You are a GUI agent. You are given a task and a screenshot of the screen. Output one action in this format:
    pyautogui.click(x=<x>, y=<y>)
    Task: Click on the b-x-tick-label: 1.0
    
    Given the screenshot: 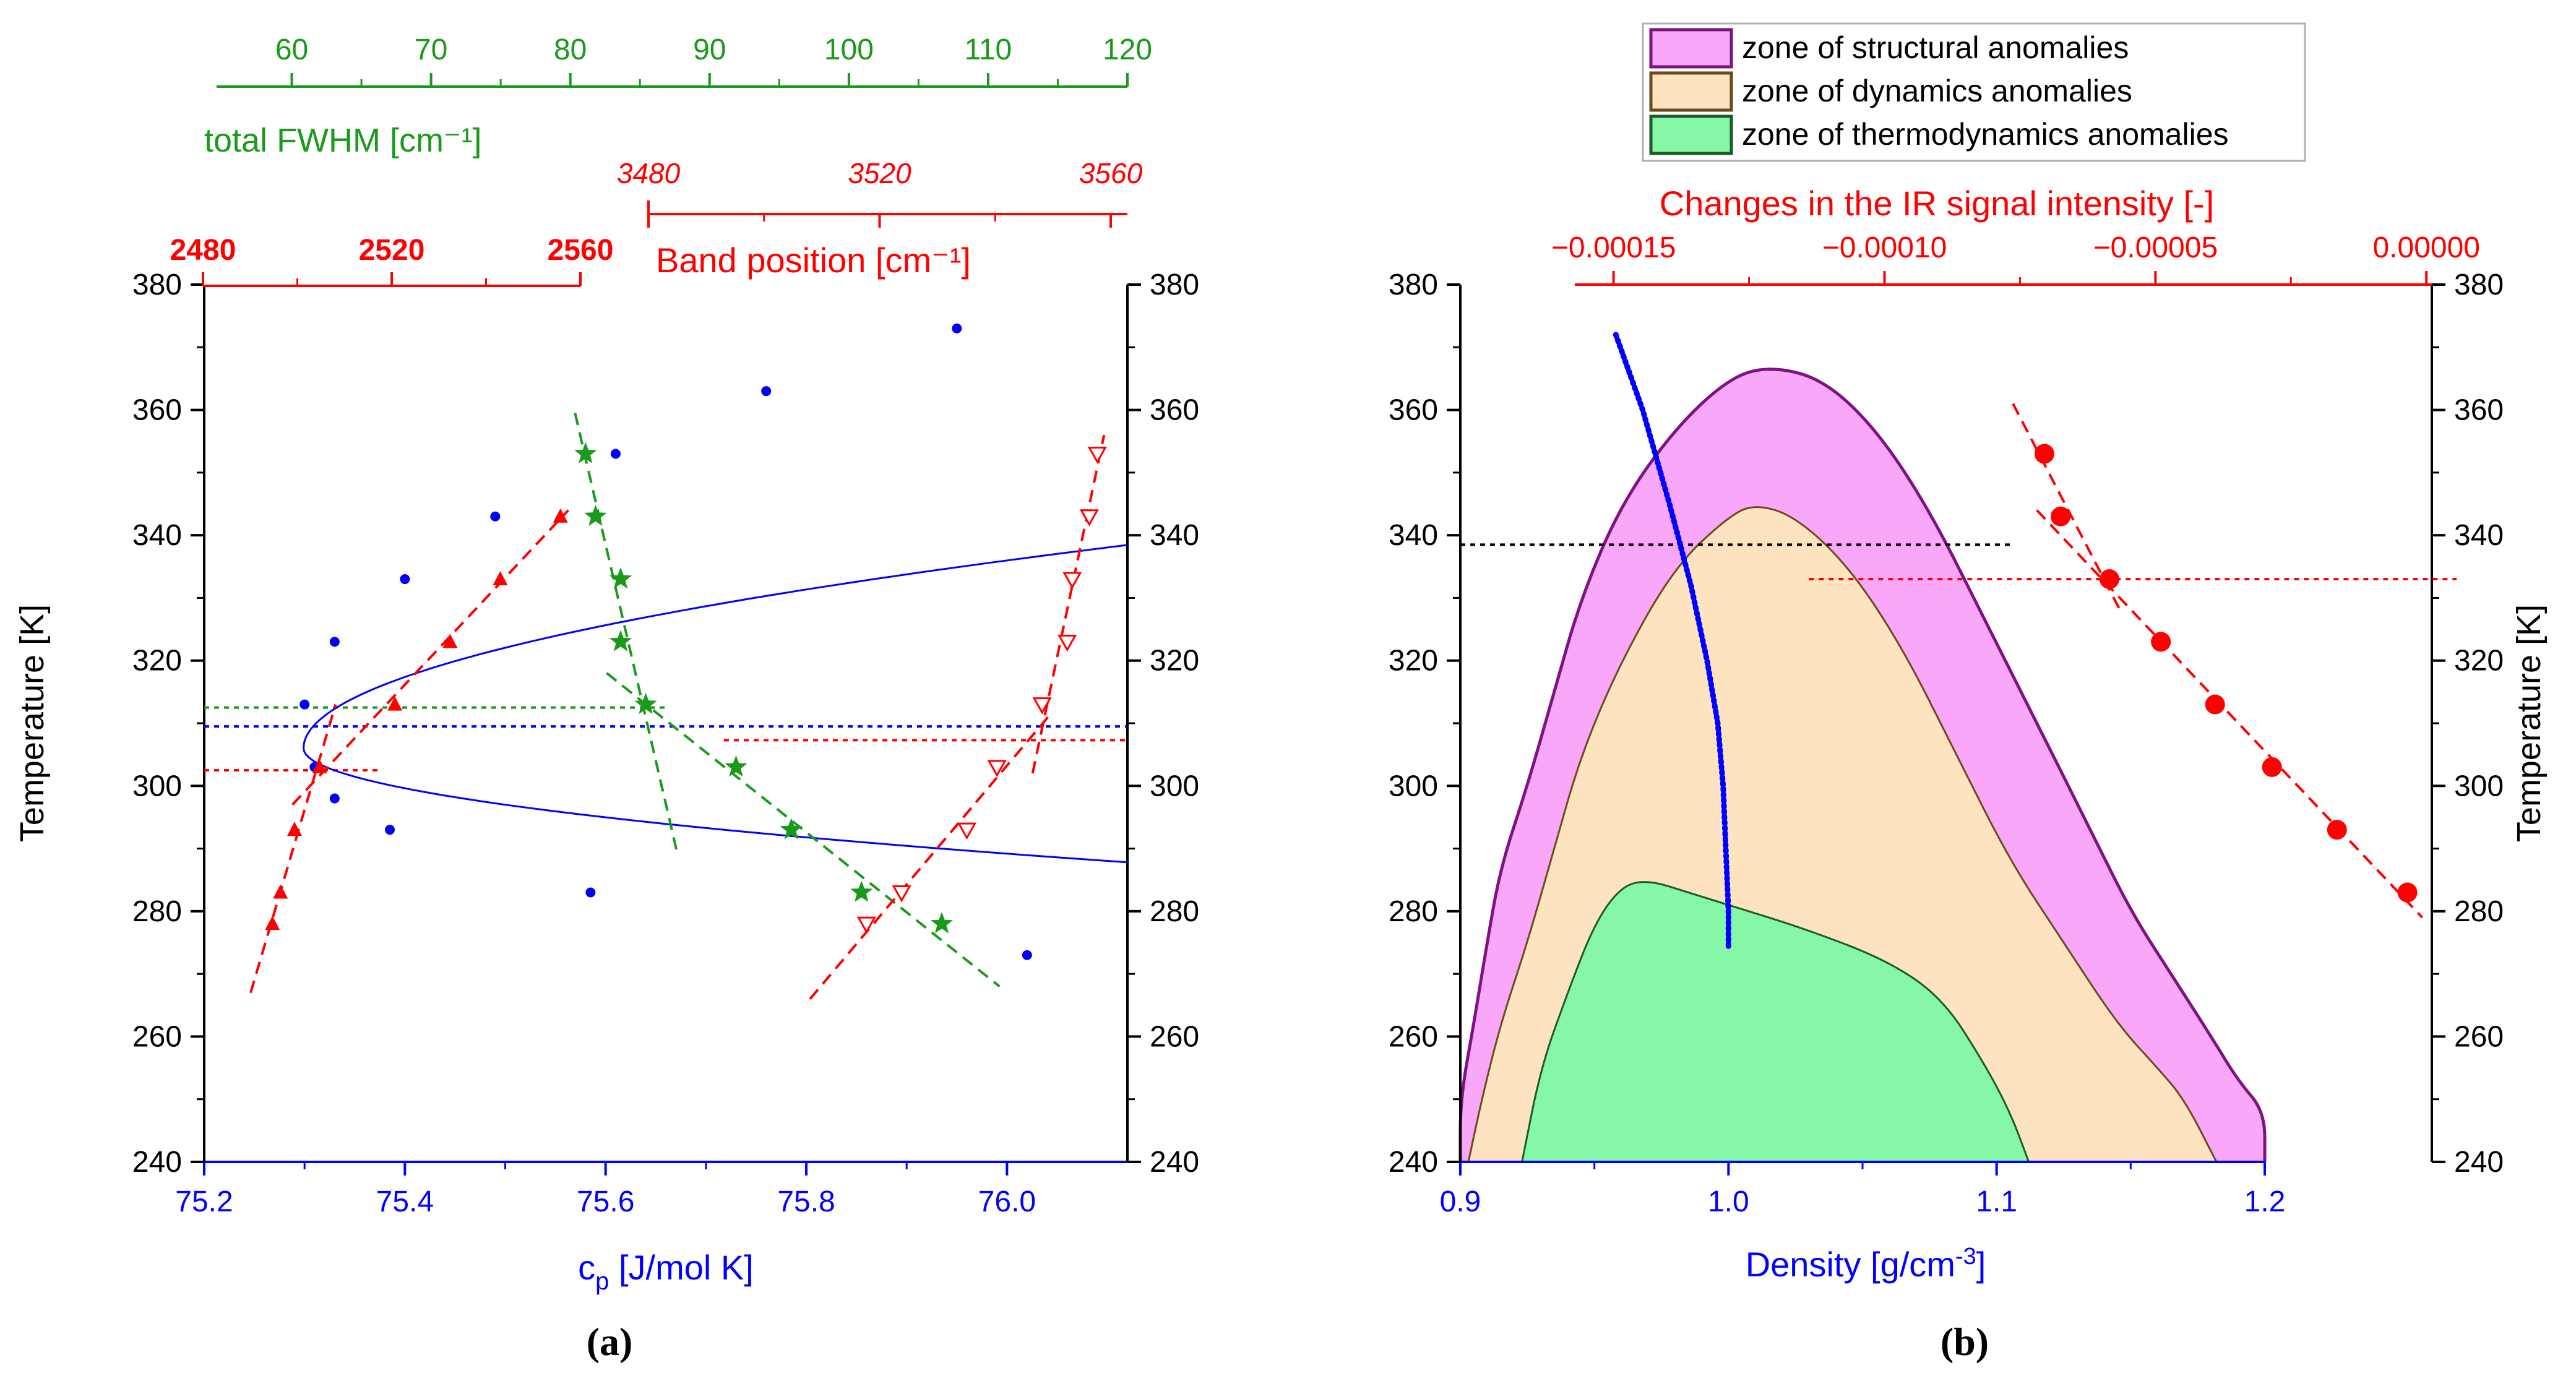 What is the action you would take?
    pyautogui.click(x=1728, y=1201)
    